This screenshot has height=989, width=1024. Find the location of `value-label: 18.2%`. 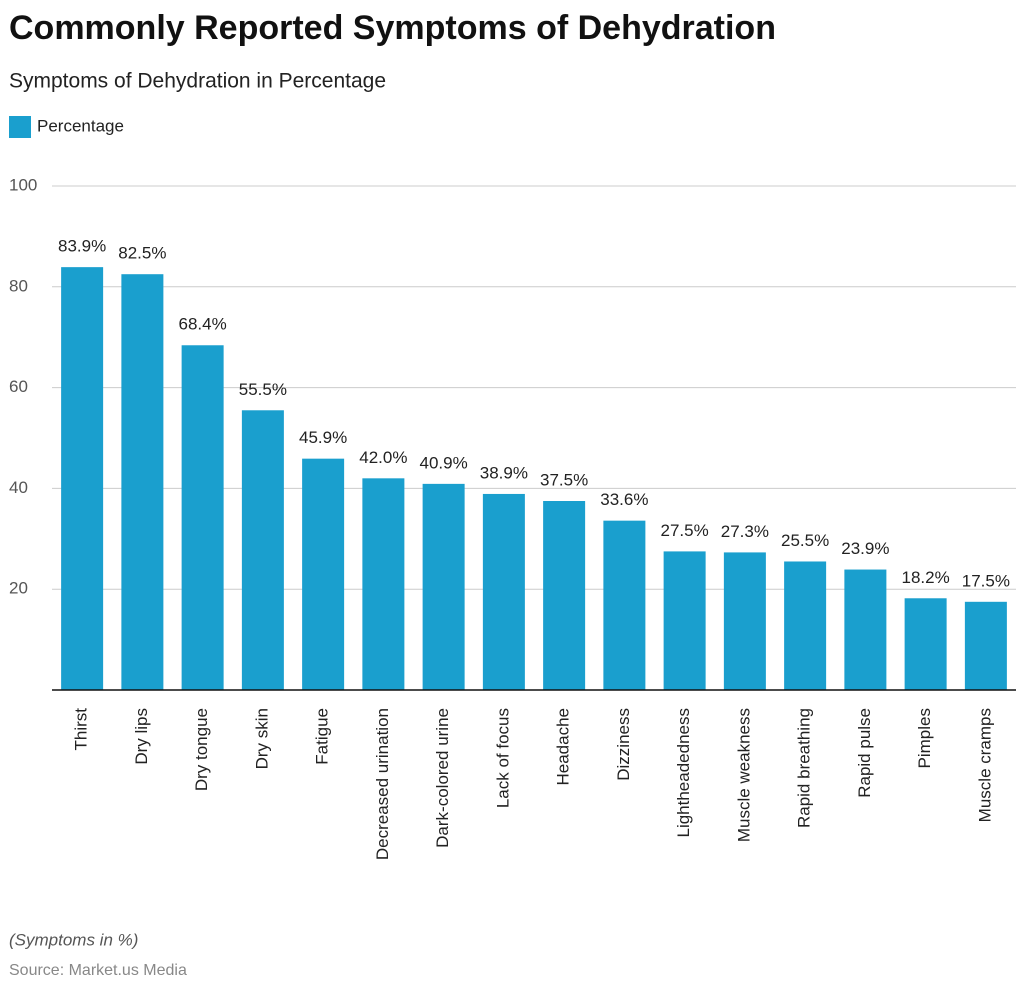

value-label: 18.2% is located at coordinates (926, 577).